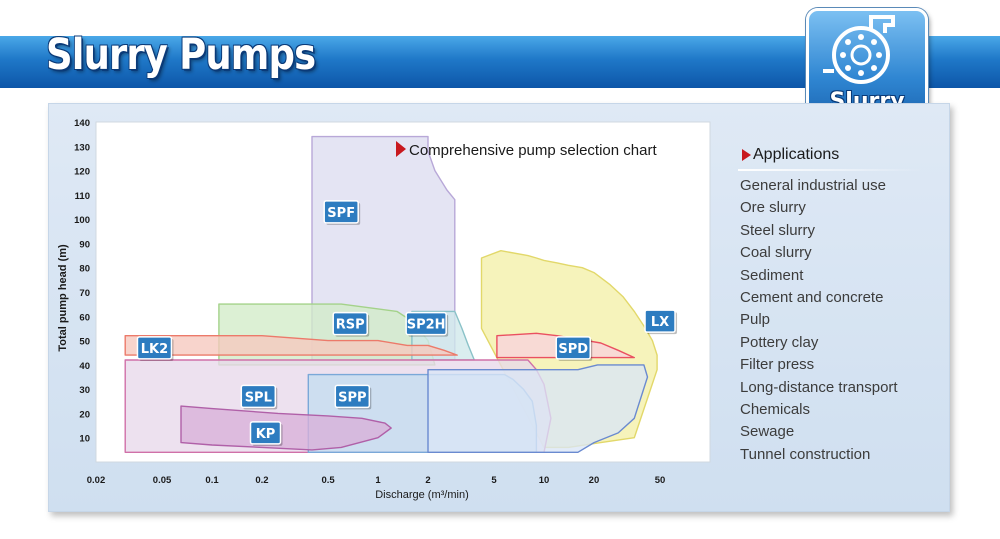 This screenshot has height=539, width=1000. What do you see at coordinates (422, 495) in the screenshot?
I see `x-axis-label: Discharge (m³/min)` at bounding box center [422, 495].